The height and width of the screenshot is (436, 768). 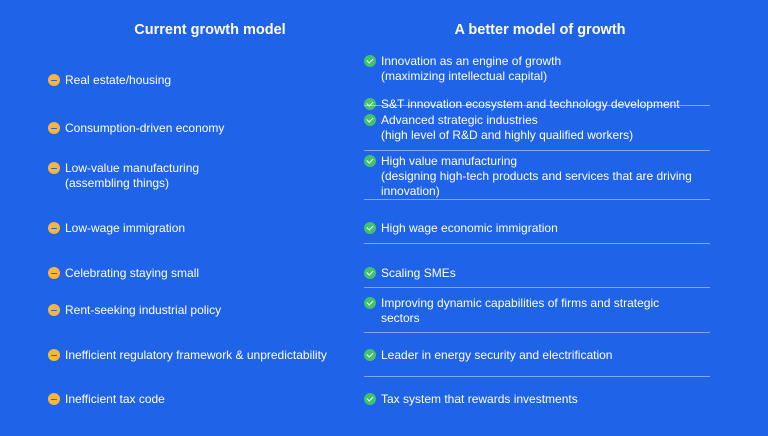 I want to click on current-model-text: (assembling things), so click(x=117, y=183).